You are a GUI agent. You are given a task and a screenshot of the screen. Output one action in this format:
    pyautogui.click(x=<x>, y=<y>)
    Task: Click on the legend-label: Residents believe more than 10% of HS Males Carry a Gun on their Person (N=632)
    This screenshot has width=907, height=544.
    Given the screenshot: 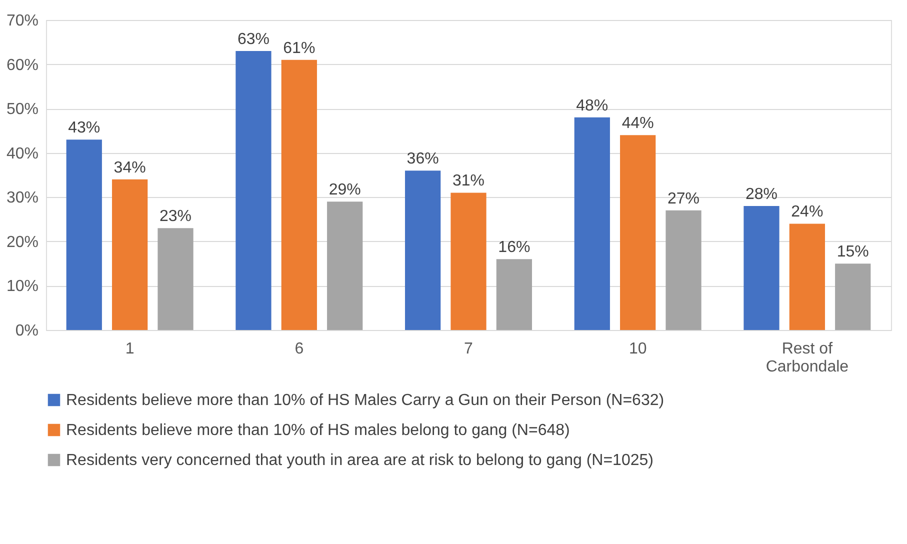 What is the action you would take?
    pyautogui.click(x=365, y=400)
    